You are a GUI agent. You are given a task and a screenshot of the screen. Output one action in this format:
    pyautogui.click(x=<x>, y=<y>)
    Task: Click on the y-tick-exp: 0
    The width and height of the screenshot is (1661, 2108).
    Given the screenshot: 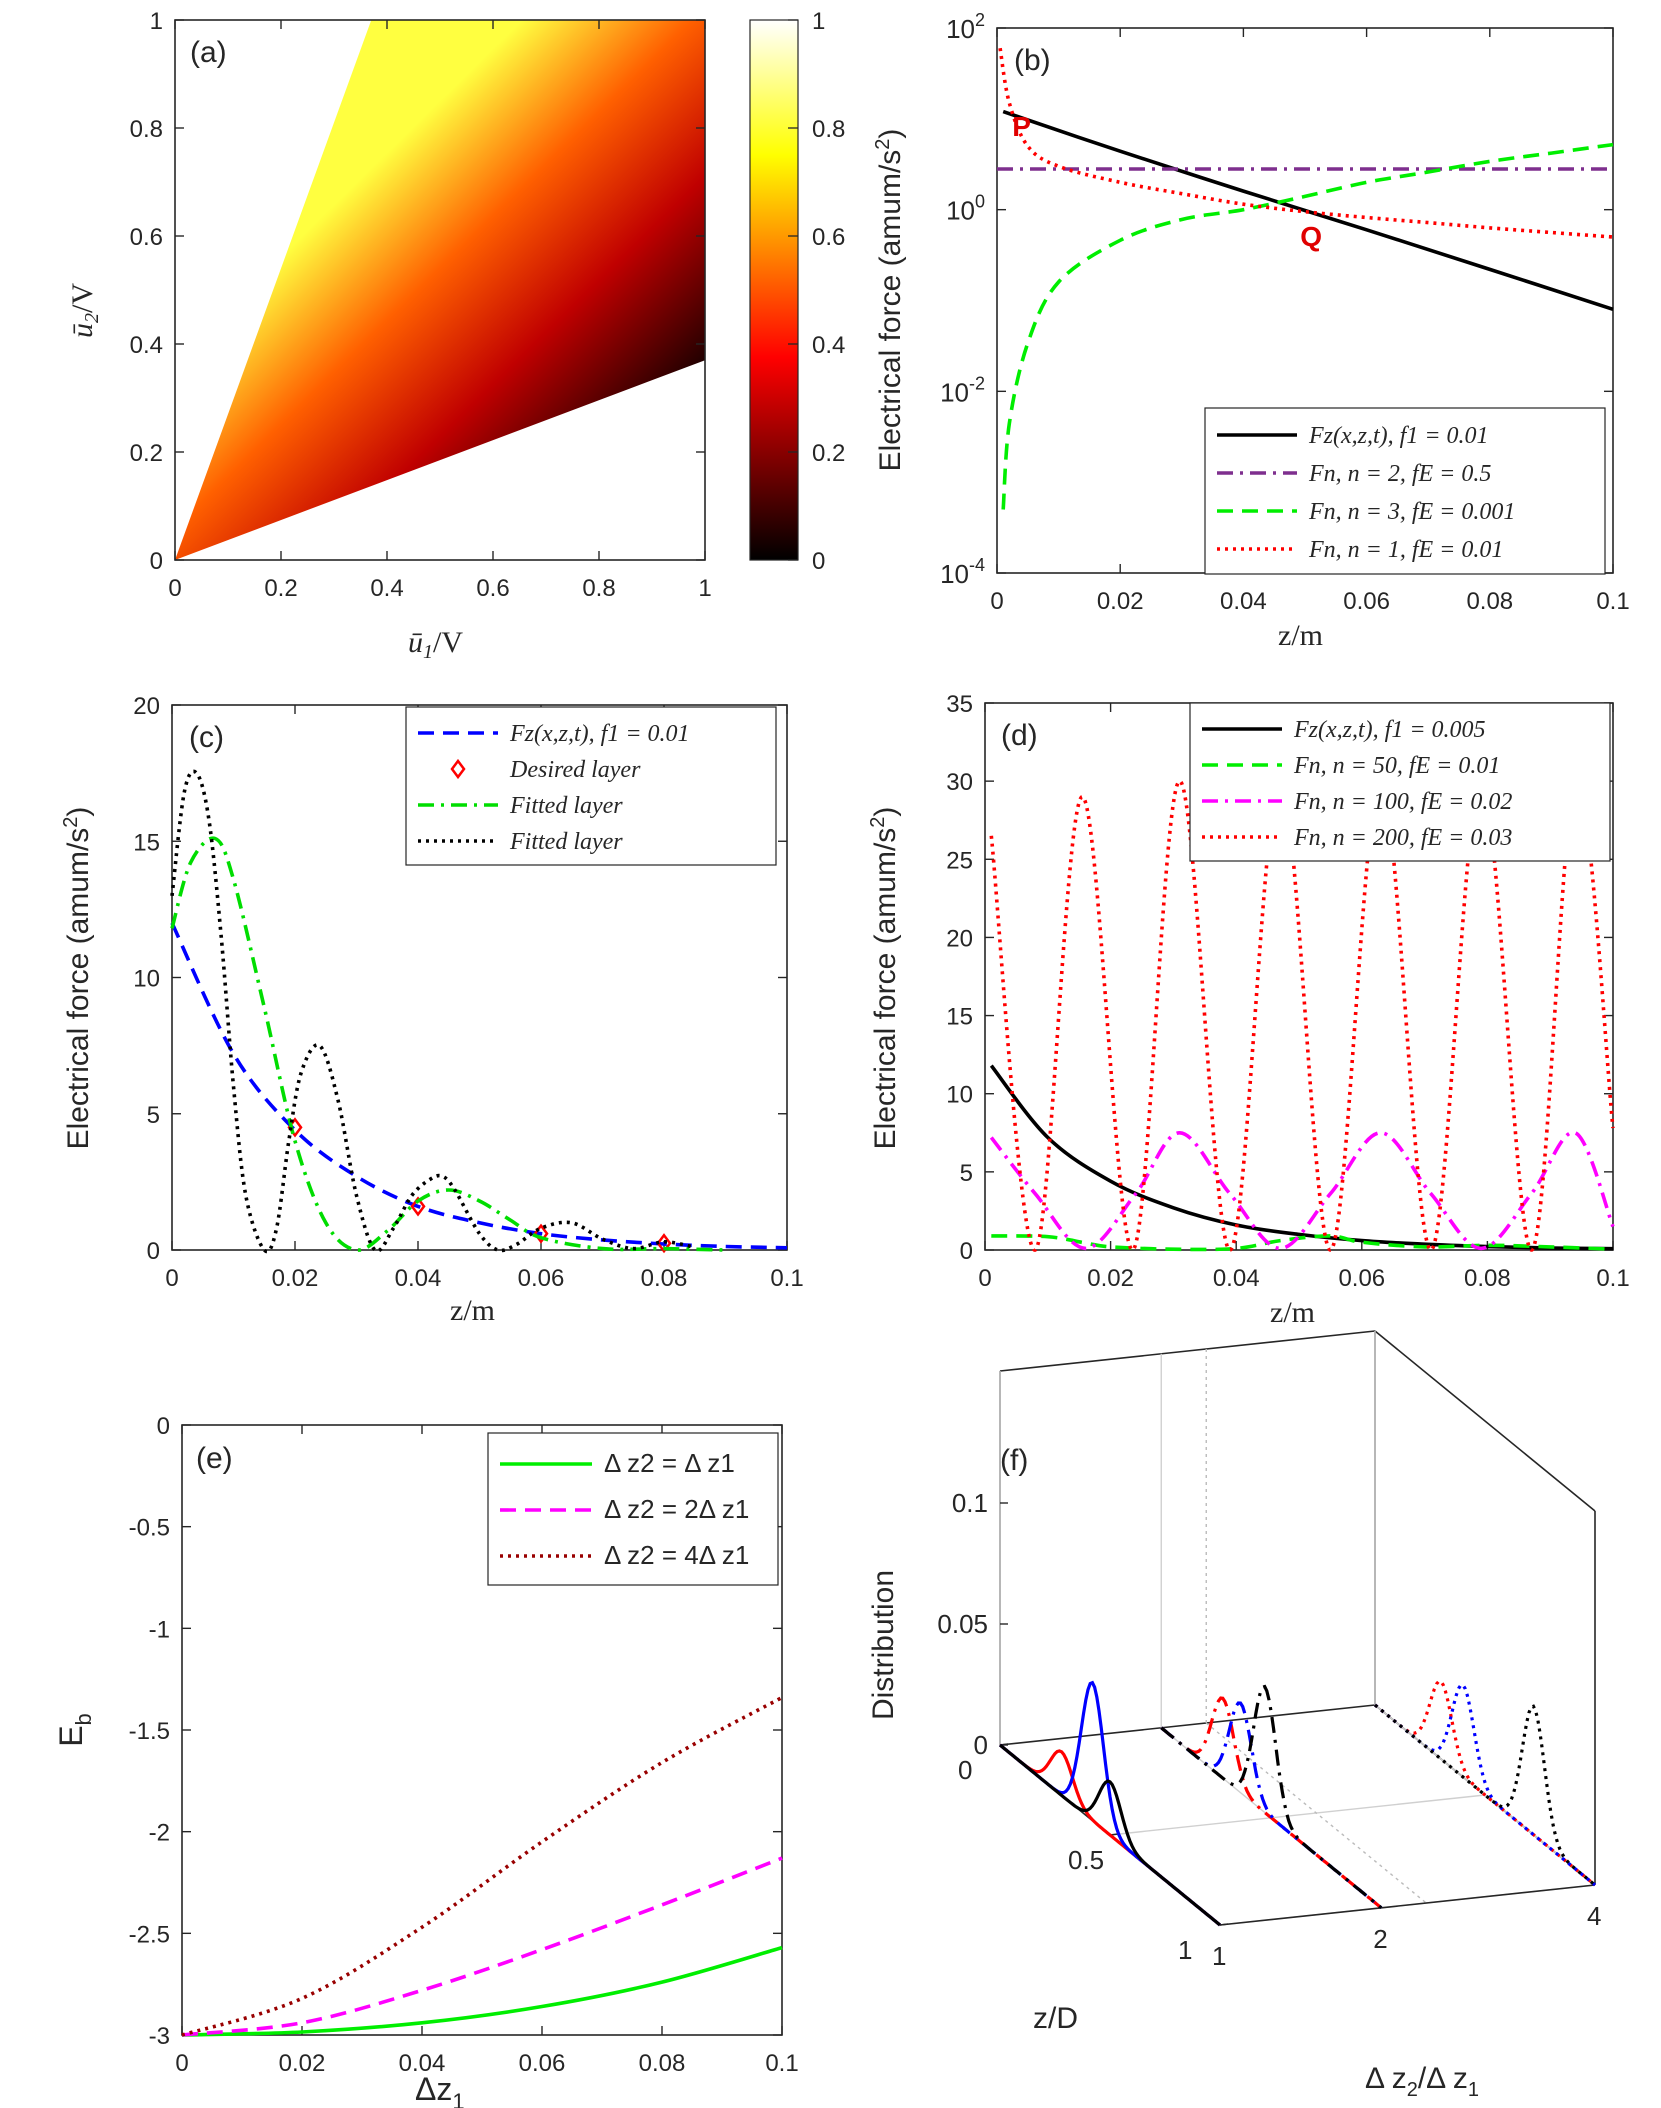 What is the action you would take?
    pyautogui.click(x=980, y=202)
    